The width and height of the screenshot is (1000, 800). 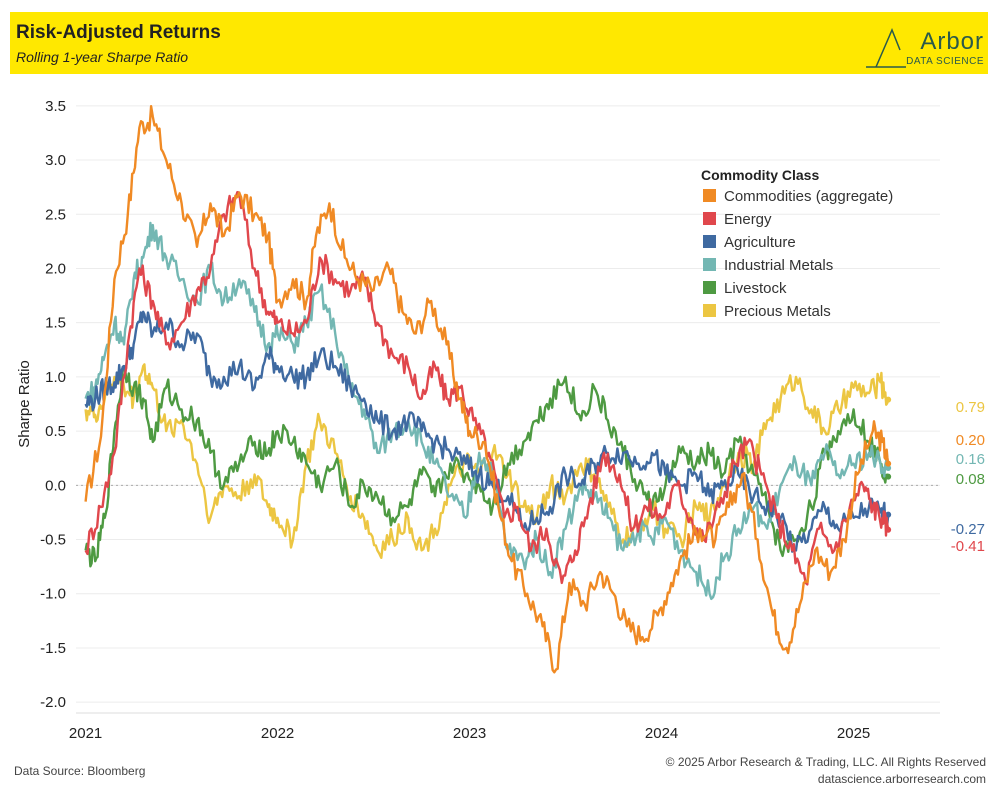 What do you see at coordinates (55, 268) in the screenshot?
I see `y-tick-label: 2.0` at bounding box center [55, 268].